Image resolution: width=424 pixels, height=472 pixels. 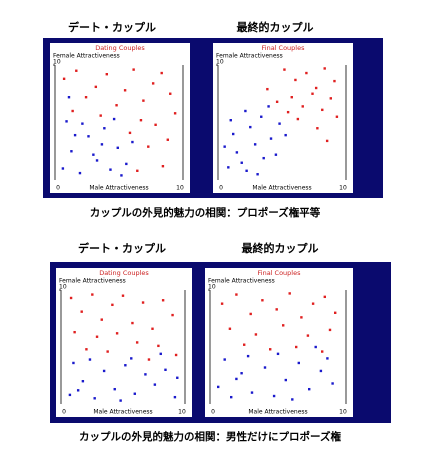 What do you see at coordinates (92, 281) in the screenshot?
I see `y-axis-label: Female Attractiveness` at bounding box center [92, 281].